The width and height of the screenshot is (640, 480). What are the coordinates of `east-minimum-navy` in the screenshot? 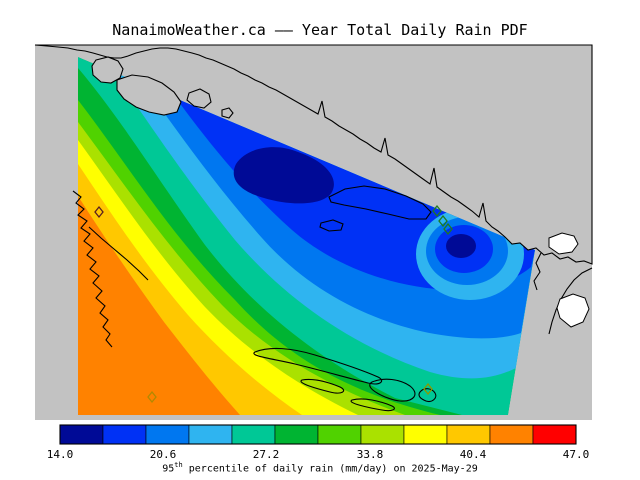 It's located at (461, 246).